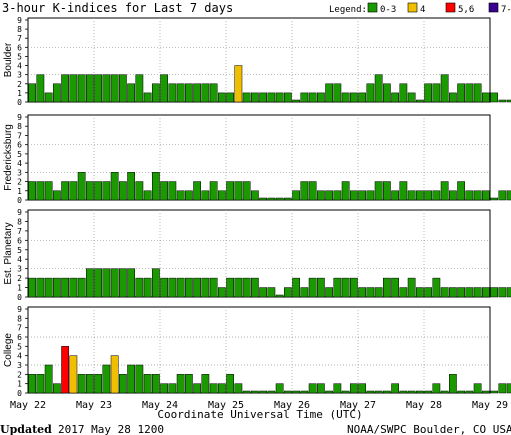 This screenshot has width=511, height=435. I want to click on y-tick-label: 8, so click(19, 29).